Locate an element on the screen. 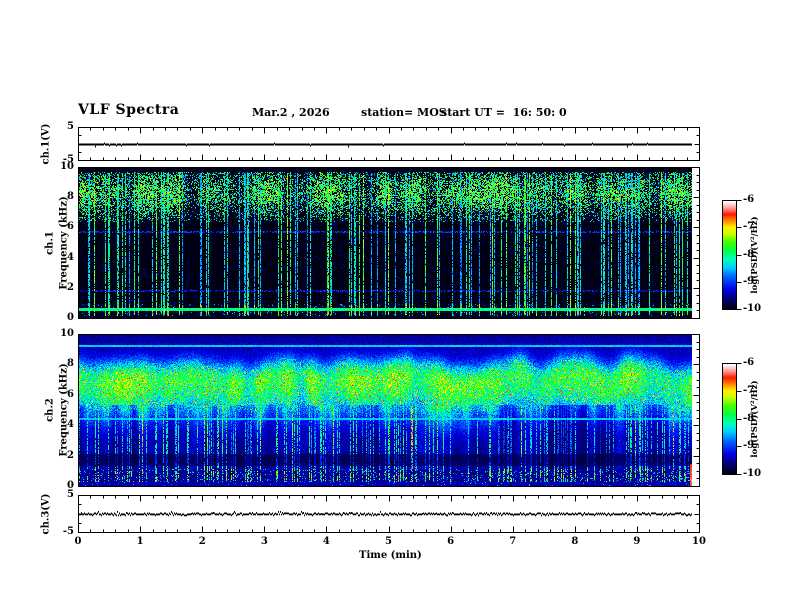 The image size is (792, 612). ch1-frequency-axis-label: Frequency (kHz) is located at coordinates (64, 243).